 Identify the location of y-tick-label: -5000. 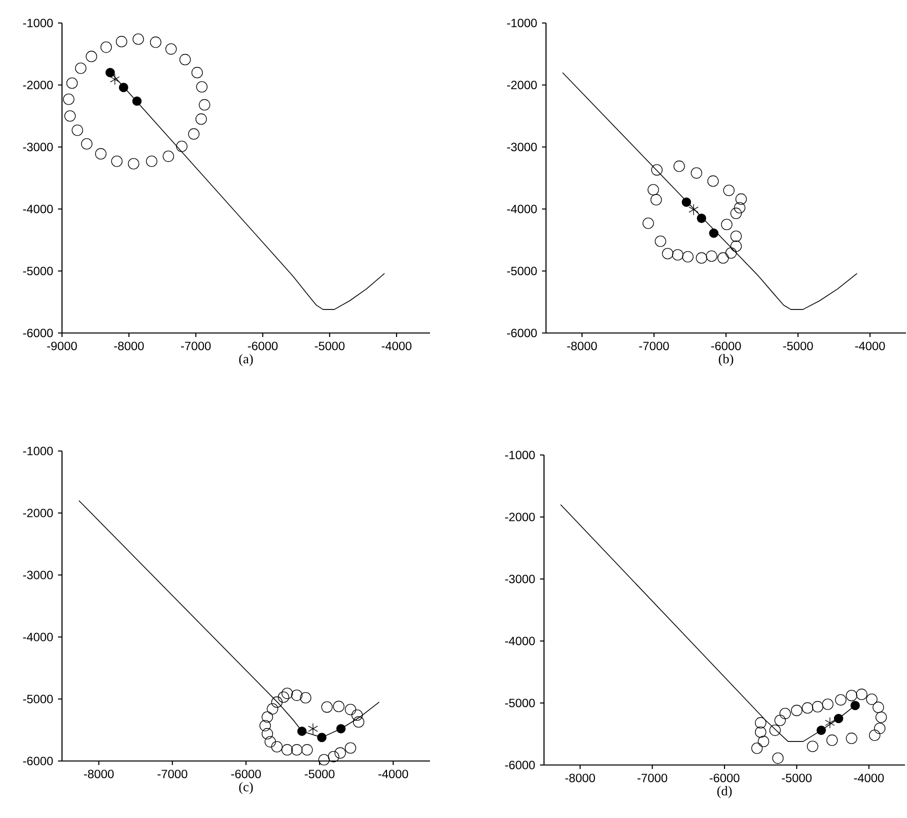
(38, 699).